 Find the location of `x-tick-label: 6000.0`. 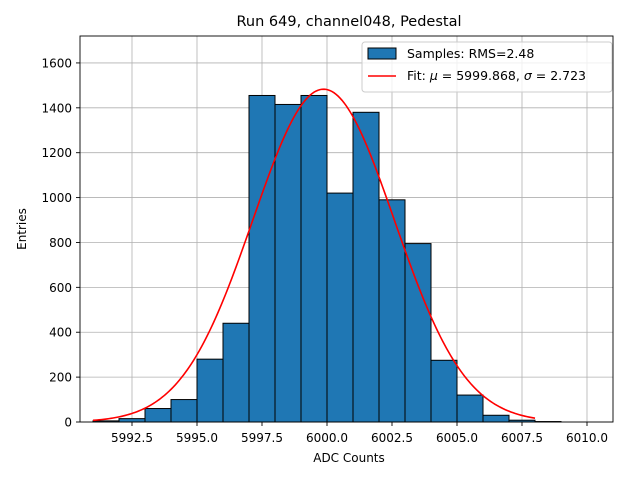

x-tick-label: 6000.0 is located at coordinates (327, 438).